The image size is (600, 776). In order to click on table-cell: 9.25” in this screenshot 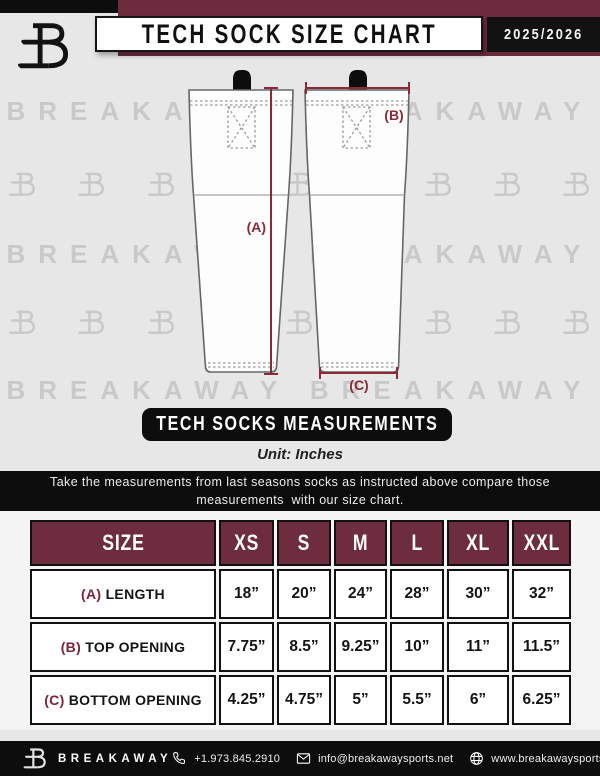, I will do `click(360, 647)`.